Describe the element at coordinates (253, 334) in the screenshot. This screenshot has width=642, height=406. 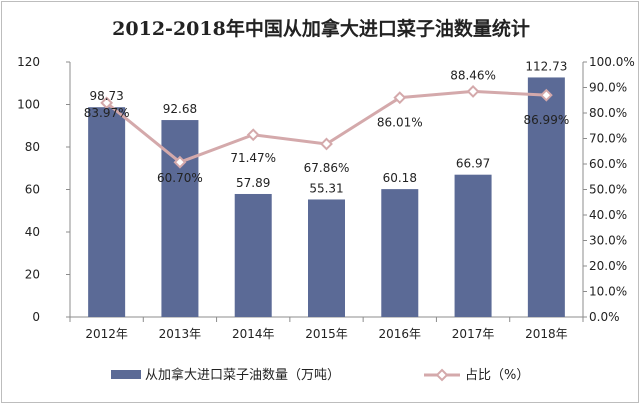
I see `category-label: 2014年` at that location.